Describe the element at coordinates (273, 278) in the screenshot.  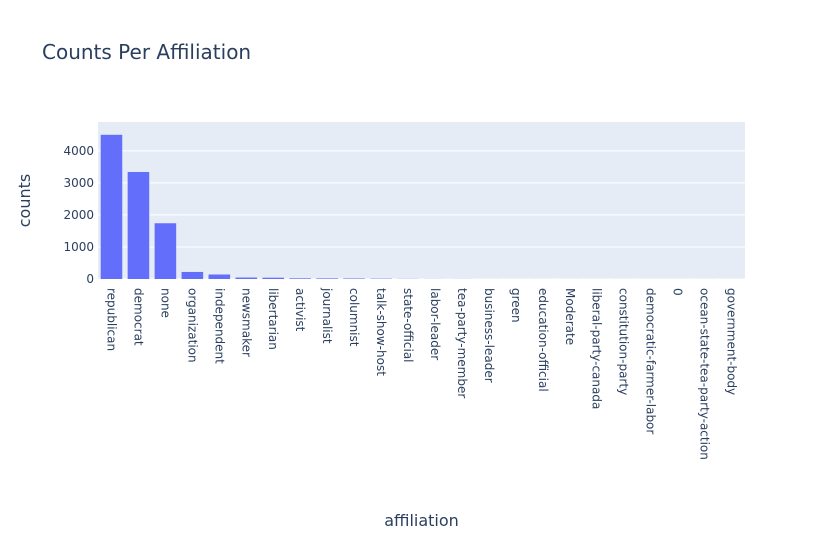
I see `bar-libertarian` at that location.